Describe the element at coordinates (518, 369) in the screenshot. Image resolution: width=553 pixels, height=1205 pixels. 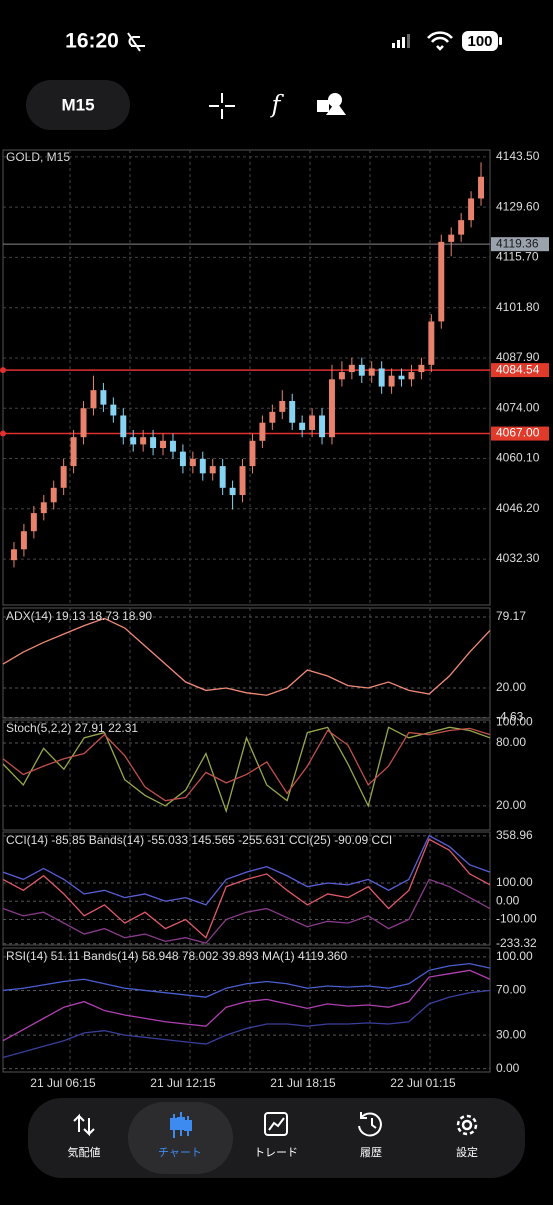
I see `level-label: 4084.54` at that location.